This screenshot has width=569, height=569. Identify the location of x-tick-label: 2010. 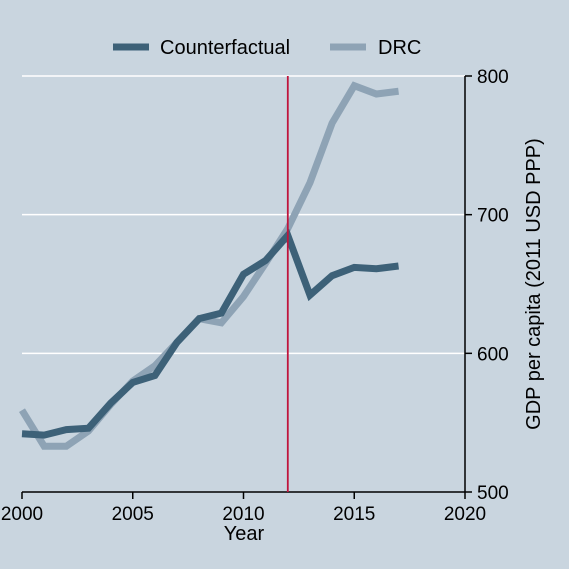
(243, 514).